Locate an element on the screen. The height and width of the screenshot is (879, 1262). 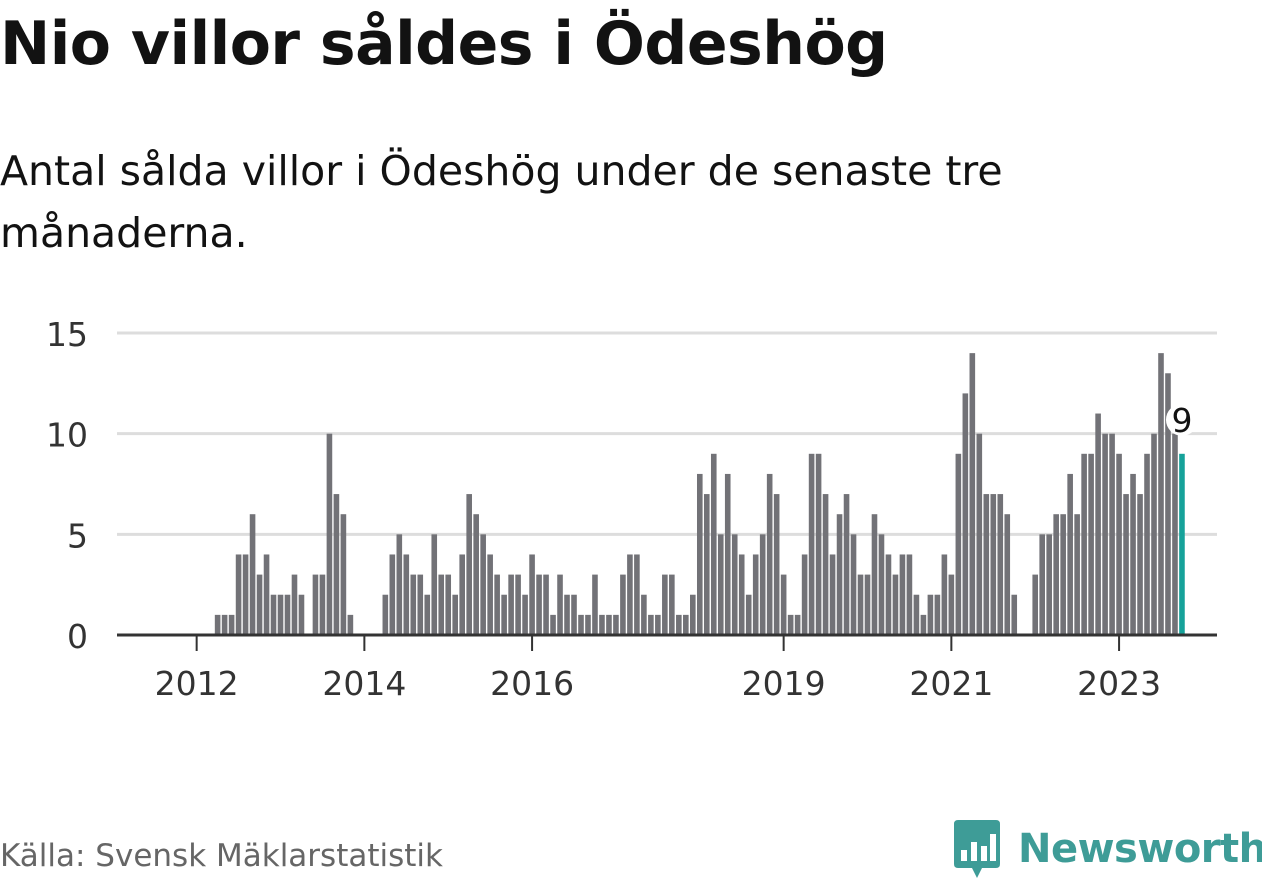
newsworthy-brand: Newsworthy is located at coordinates (1107, 849).